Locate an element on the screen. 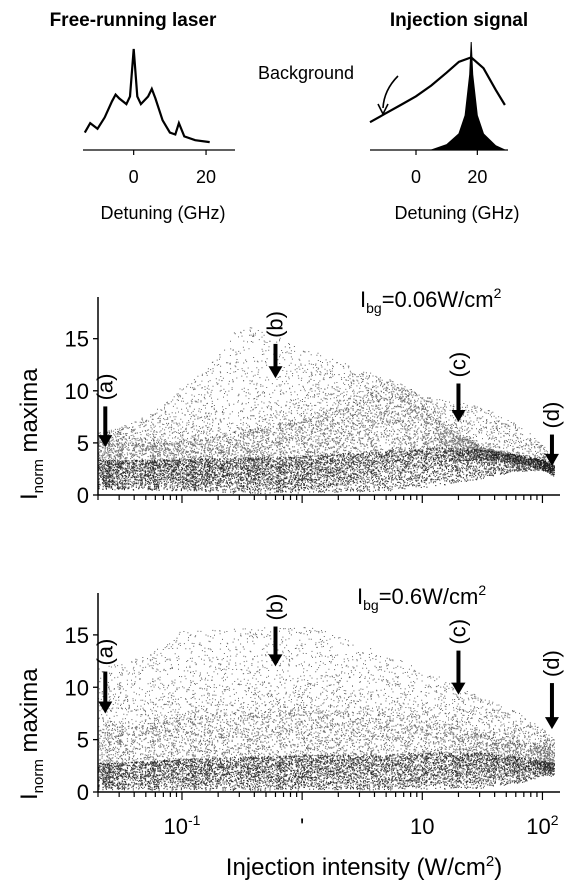  background-annotation: Background is located at coordinates (306, 73).